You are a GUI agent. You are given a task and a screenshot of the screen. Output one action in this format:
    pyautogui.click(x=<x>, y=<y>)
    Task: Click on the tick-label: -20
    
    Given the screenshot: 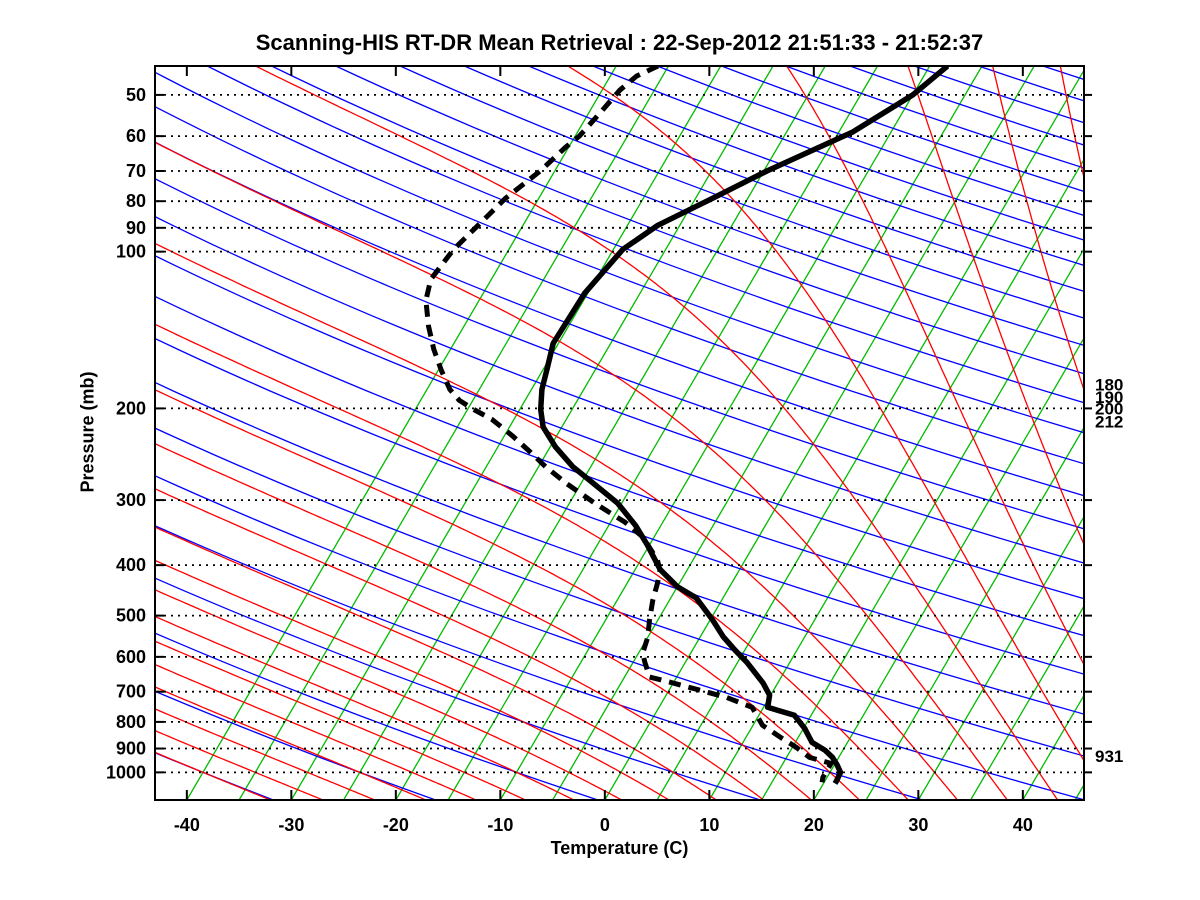 What is the action you would take?
    pyautogui.click(x=396, y=825)
    